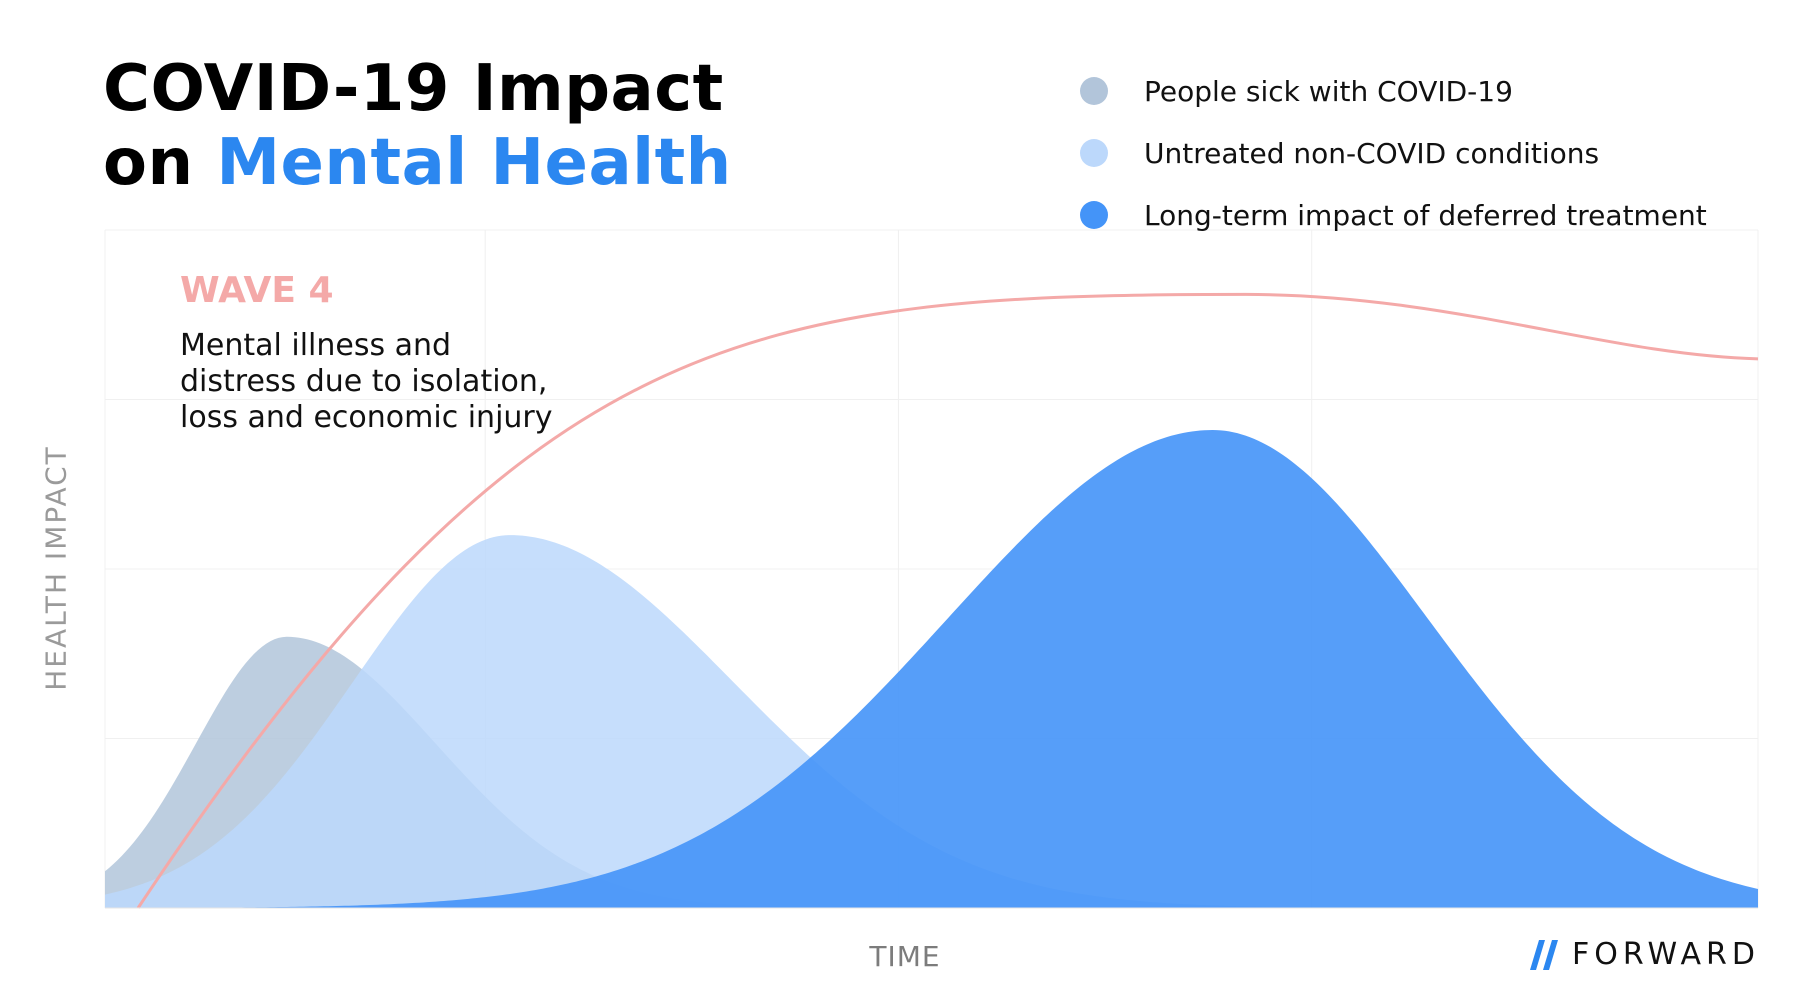 This screenshot has height=1000, width=1800. What do you see at coordinates (1094, 215) in the screenshot?
I see `legend-dot-long-term` at bounding box center [1094, 215].